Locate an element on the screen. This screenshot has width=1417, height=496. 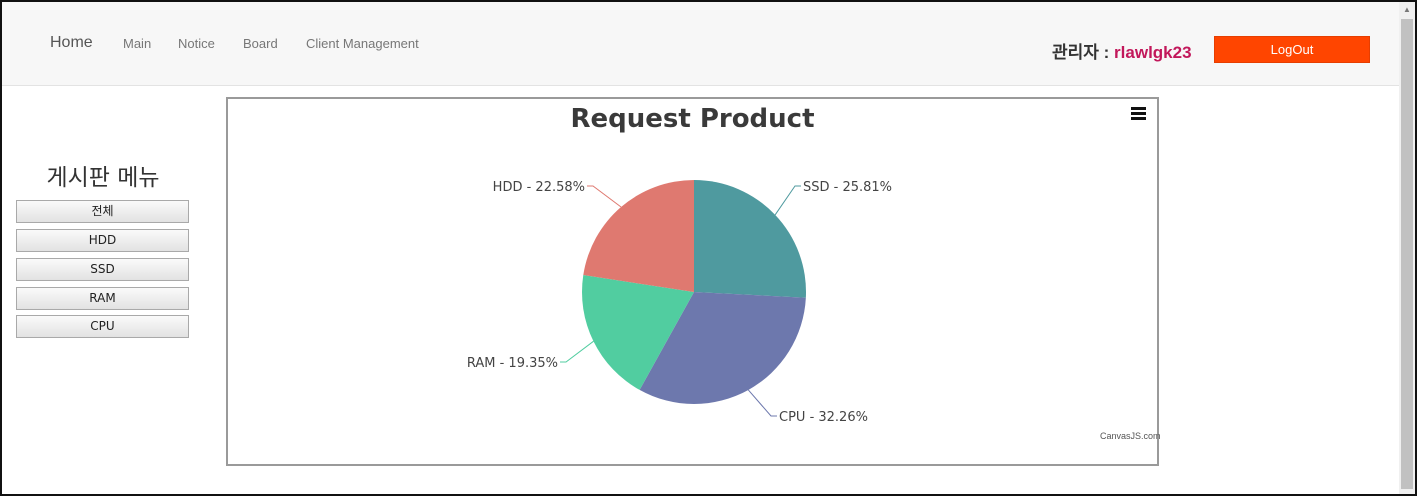
sidebar-button-ram: RAM is located at coordinates (102, 298).